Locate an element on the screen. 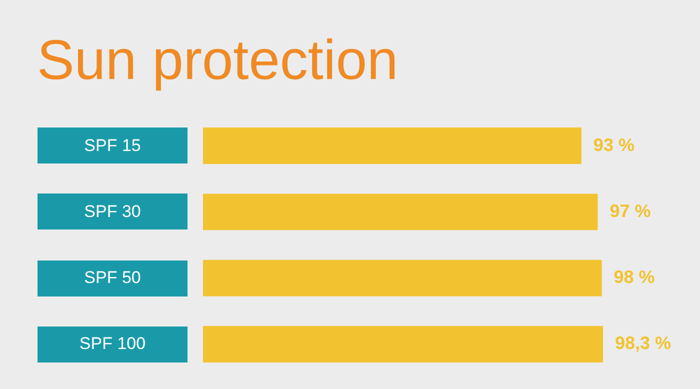 The image size is (700, 389). y-tick-label: SPF 50 is located at coordinates (112, 278).